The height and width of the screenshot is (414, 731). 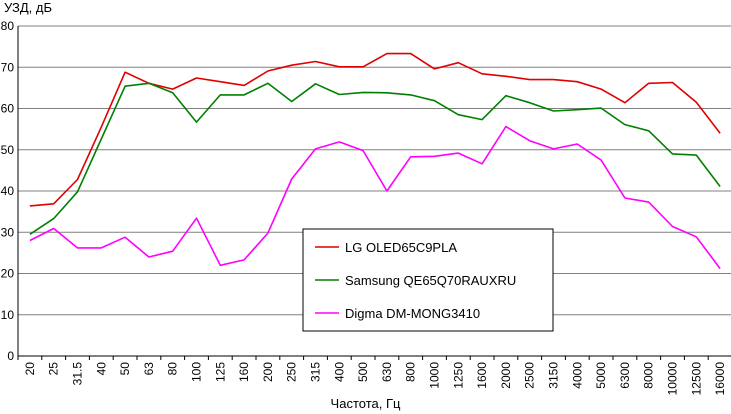 I want to click on x-tick-label-18: 1250, so click(x=458, y=375).